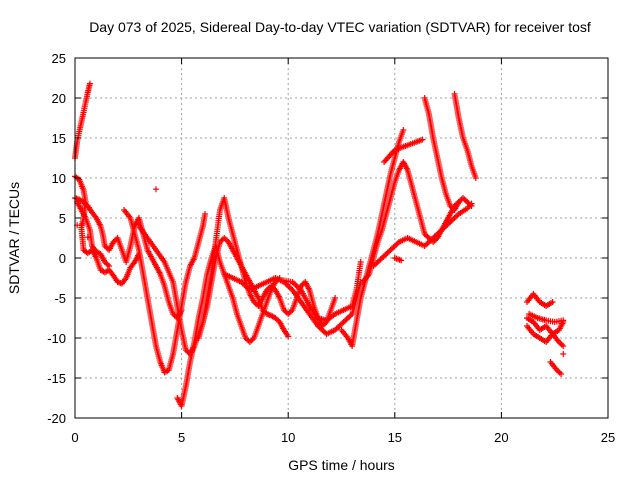 This screenshot has height=480, width=640. What do you see at coordinates (341, 465) in the screenshot?
I see `x-axis-title: GPS time / hours` at bounding box center [341, 465].